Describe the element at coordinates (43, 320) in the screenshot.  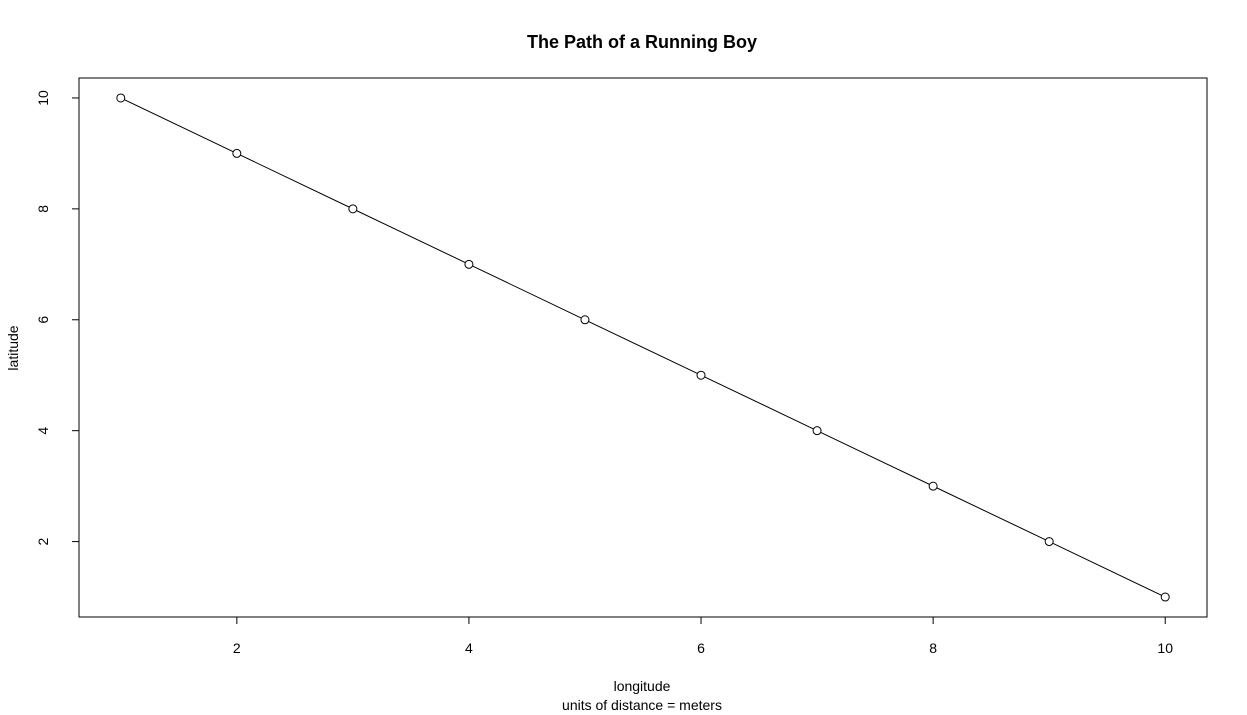
I see `y-tick-label: 6` at that location.